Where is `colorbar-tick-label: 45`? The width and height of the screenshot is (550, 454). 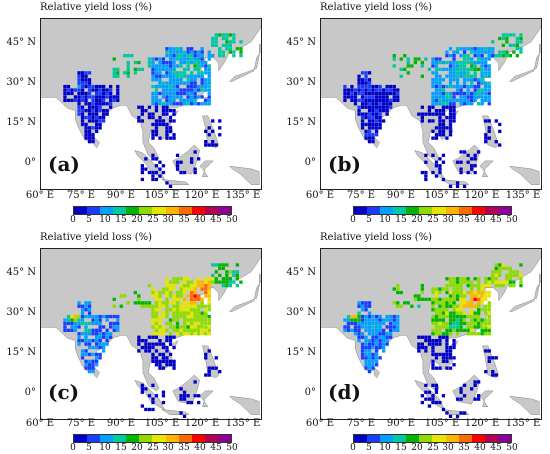
colorbar-tick-label: 45 is located at coordinates (216, 448).